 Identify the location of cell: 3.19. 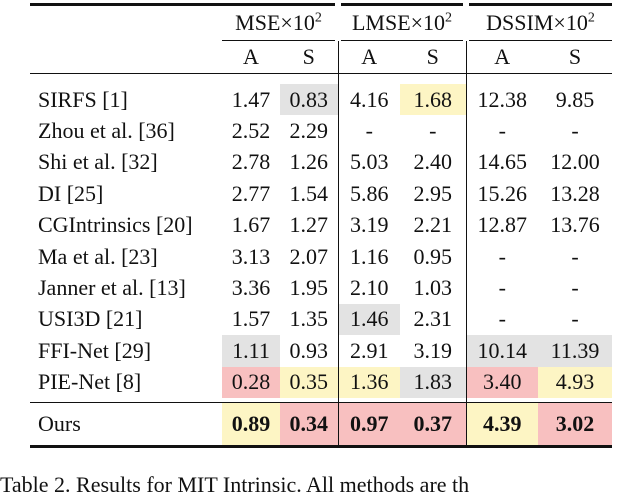
(433, 351).